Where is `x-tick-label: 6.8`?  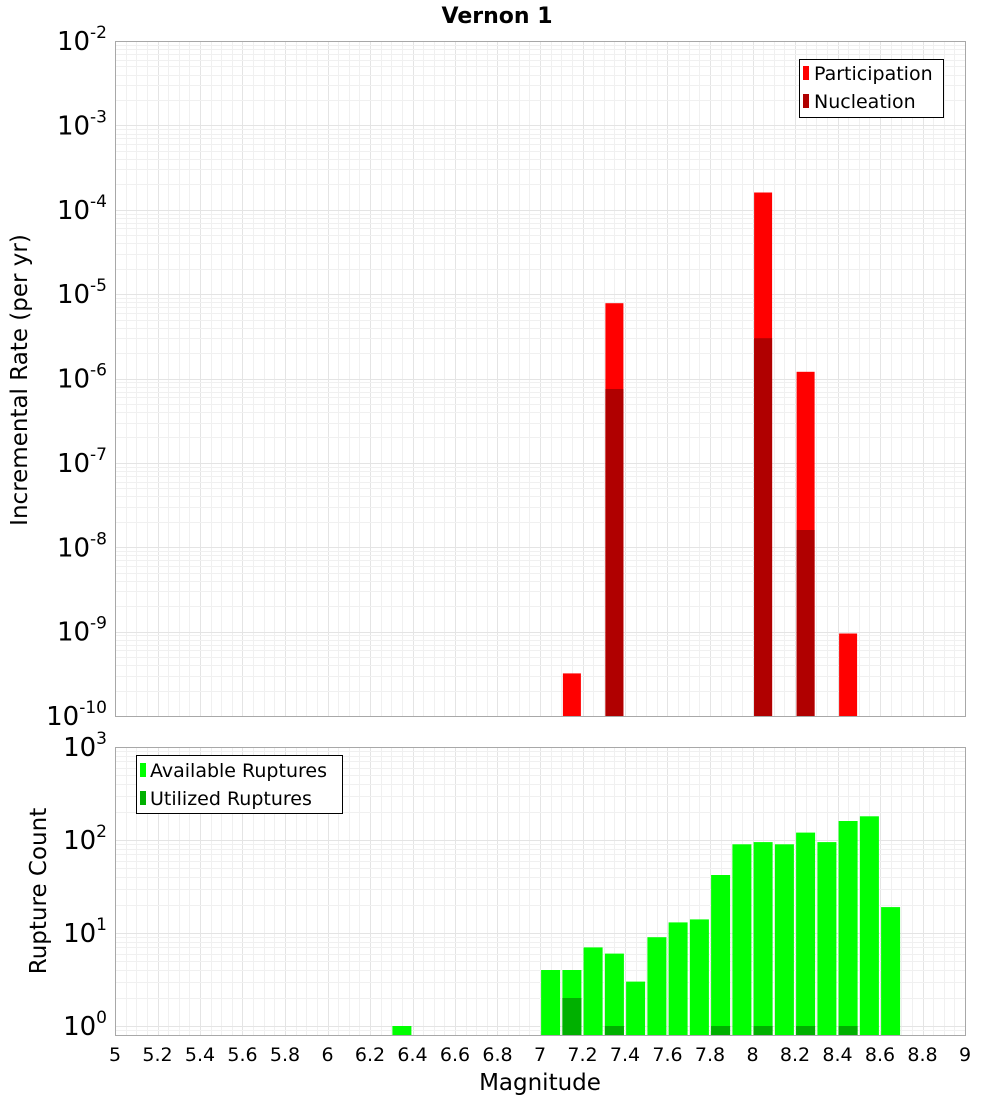 x-tick-label: 6.8 is located at coordinates (497, 1055).